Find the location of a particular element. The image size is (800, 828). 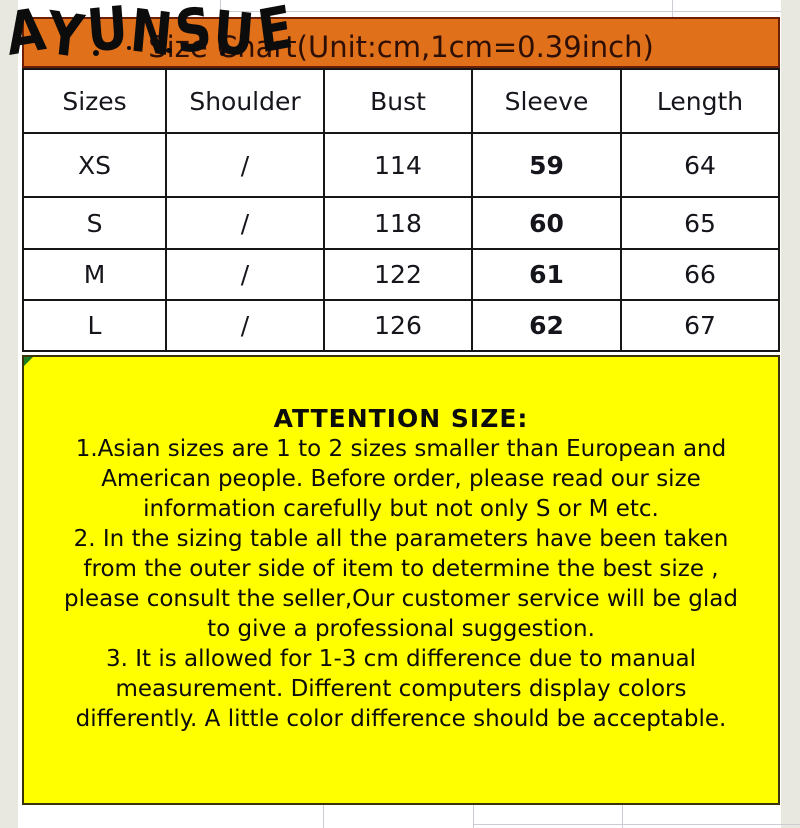

cell-size: M is located at coordinates (94, 274).